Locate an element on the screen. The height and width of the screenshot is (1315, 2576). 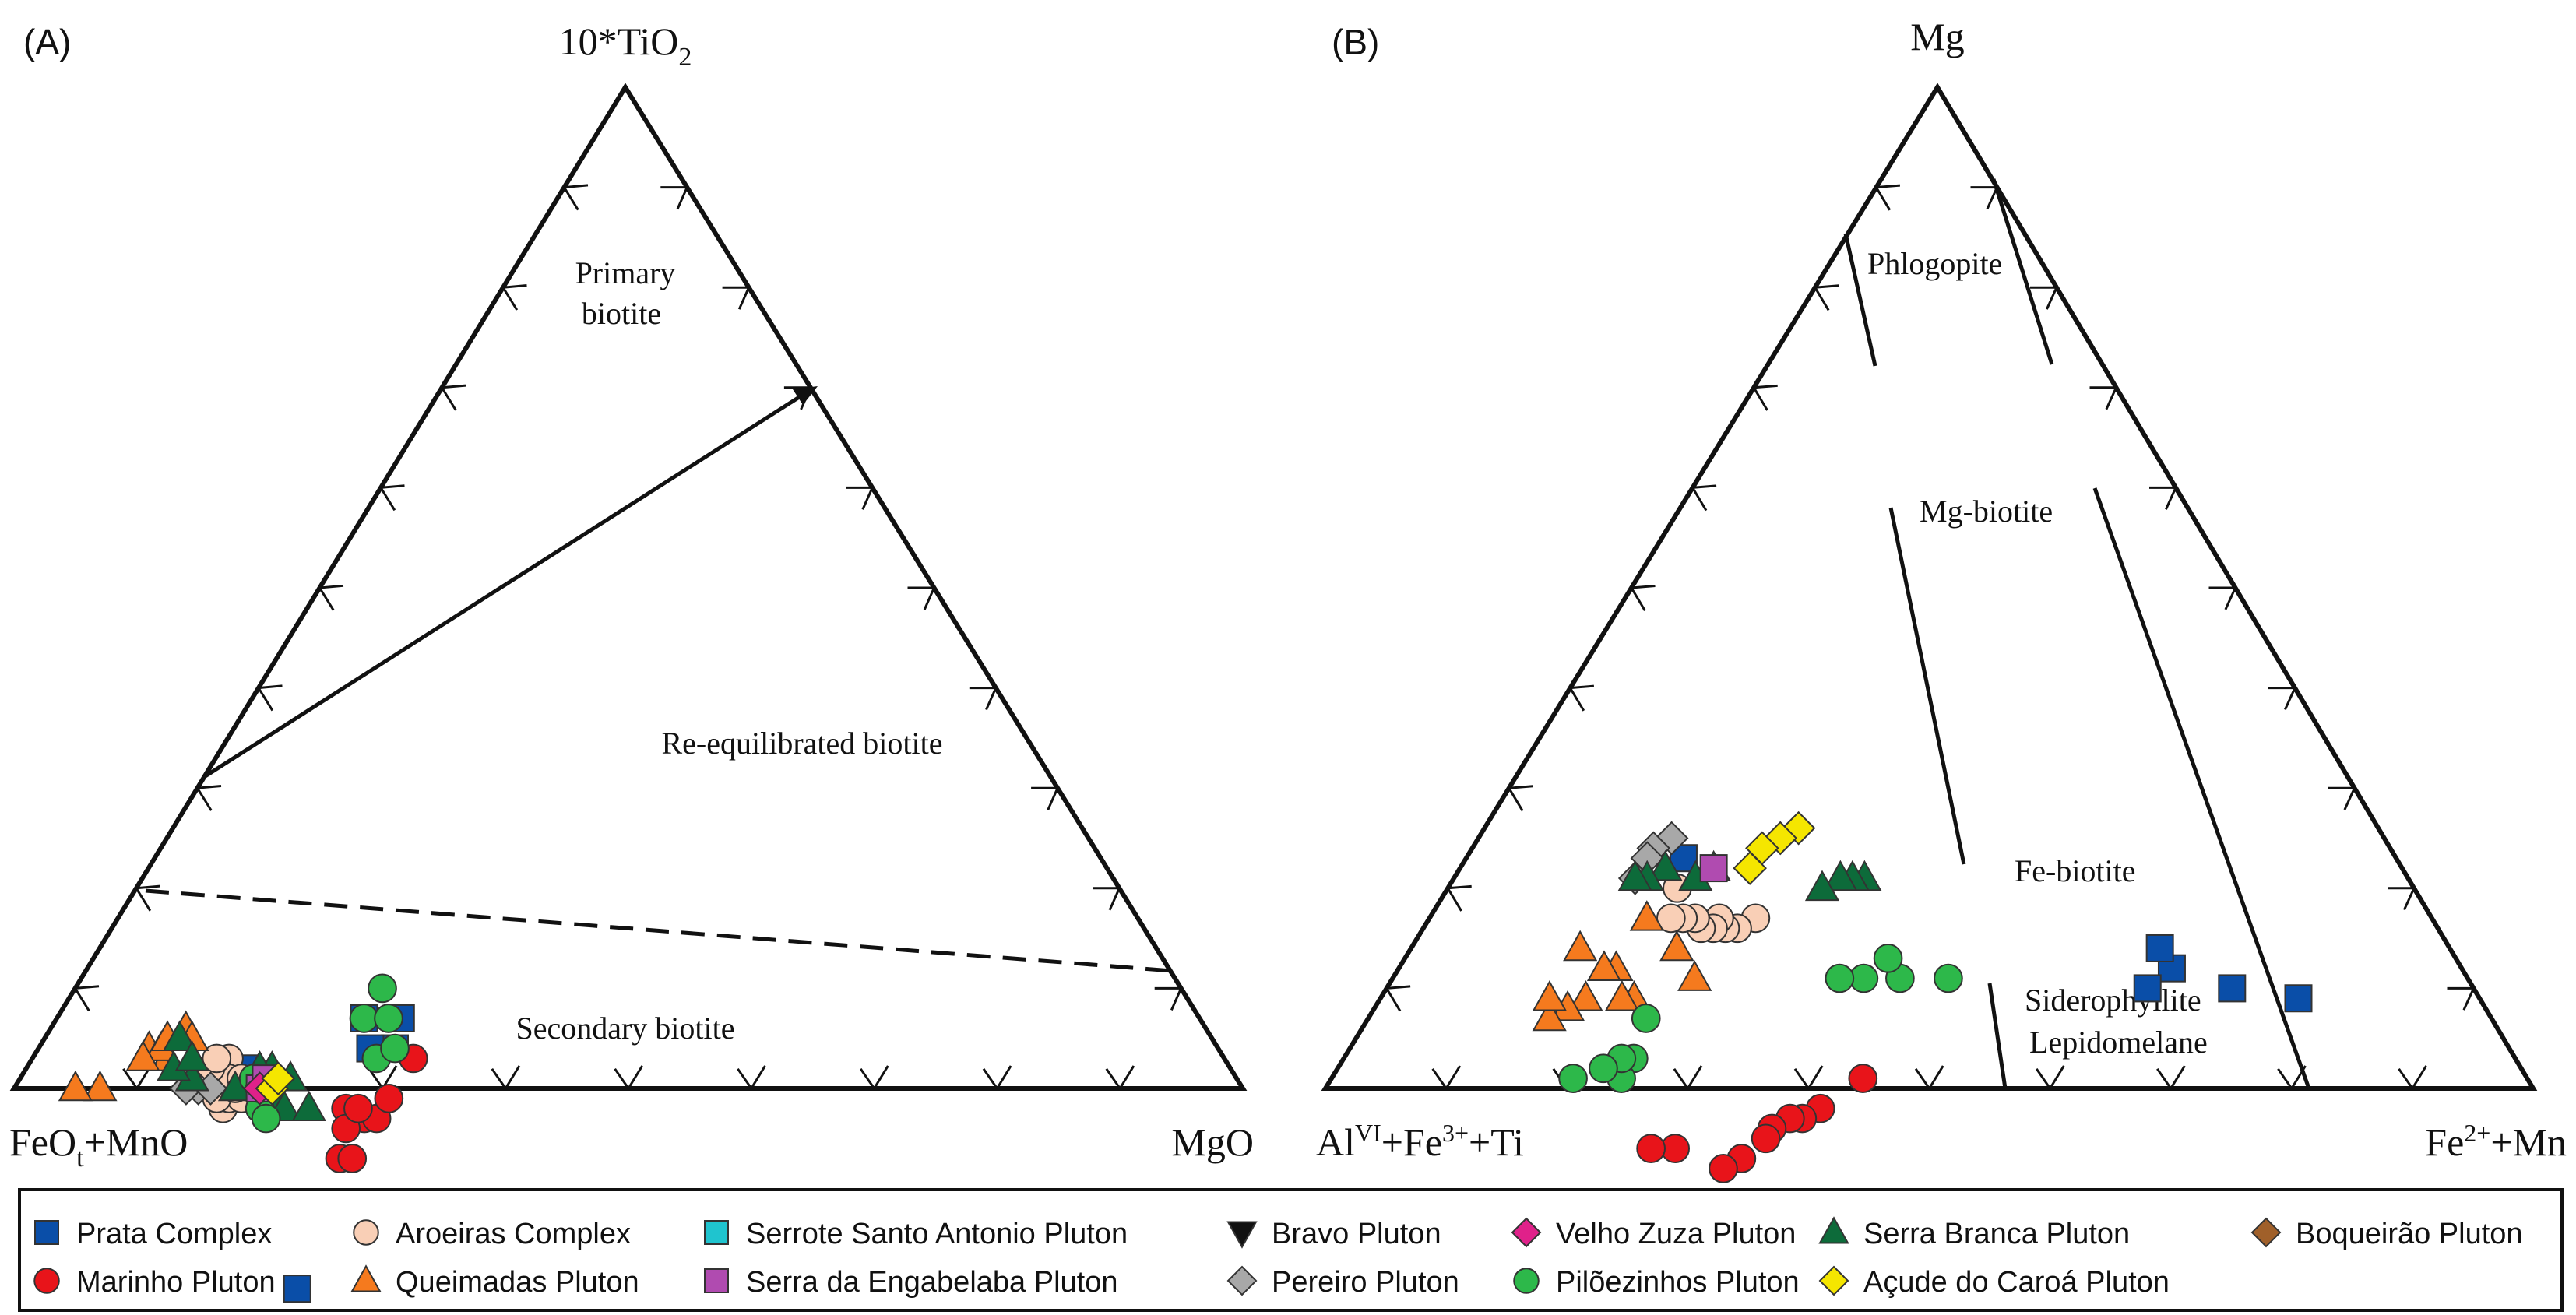
legend-label-serra-da-engabelaba-pluton: Serra da Engabelaba Pluton is located at coordinates (931, 1282).